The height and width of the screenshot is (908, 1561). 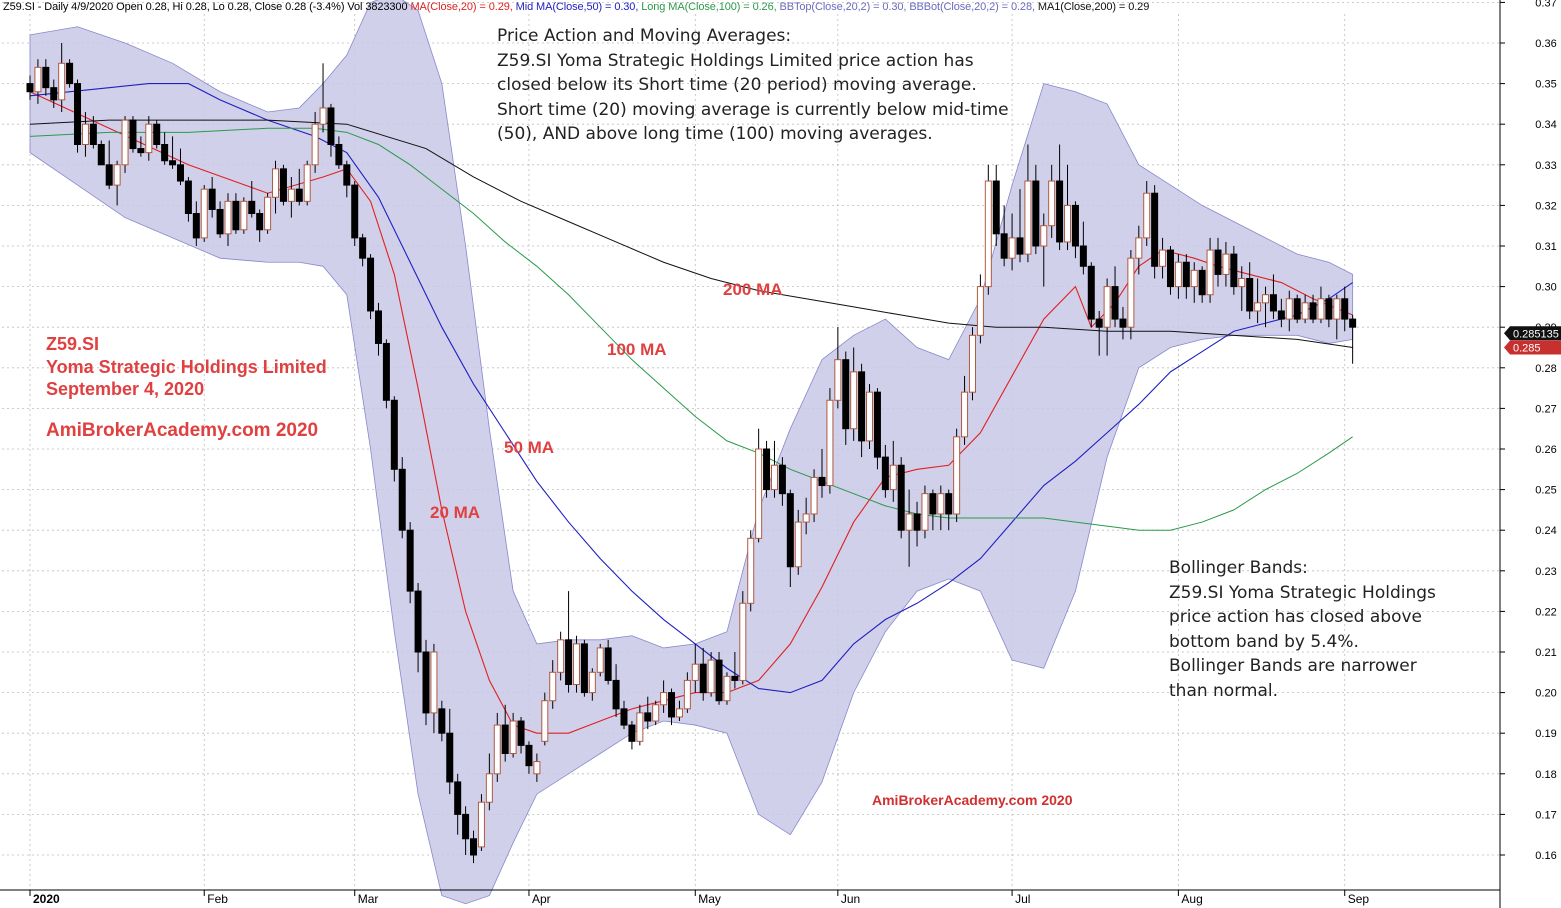 I want to click on header-ma200: MA1(Close,200) = 0.29, so click(x=1093, y=7).